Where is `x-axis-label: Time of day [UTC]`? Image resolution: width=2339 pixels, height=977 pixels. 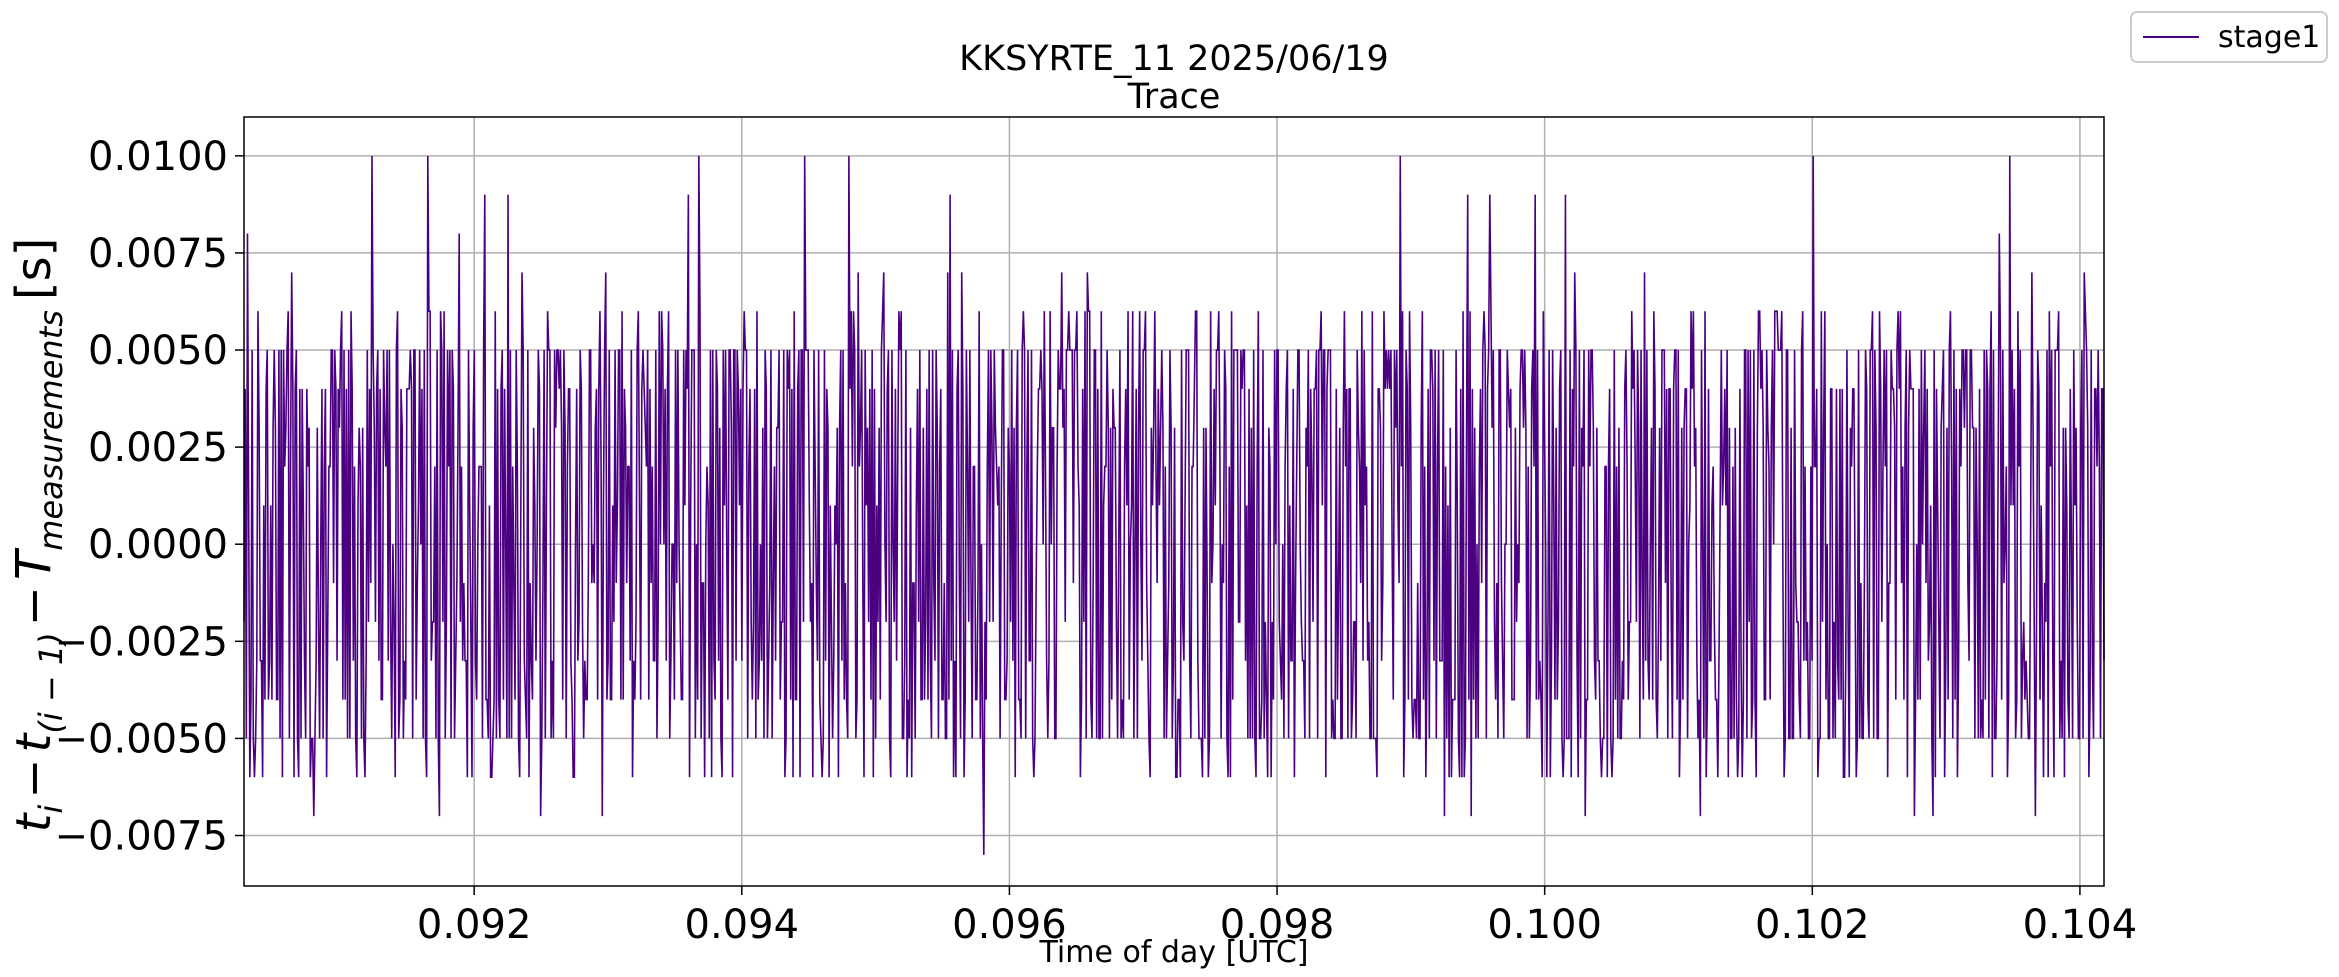
x-axis-label: Time of day [UTC] is located at coordinates (1173, 952).